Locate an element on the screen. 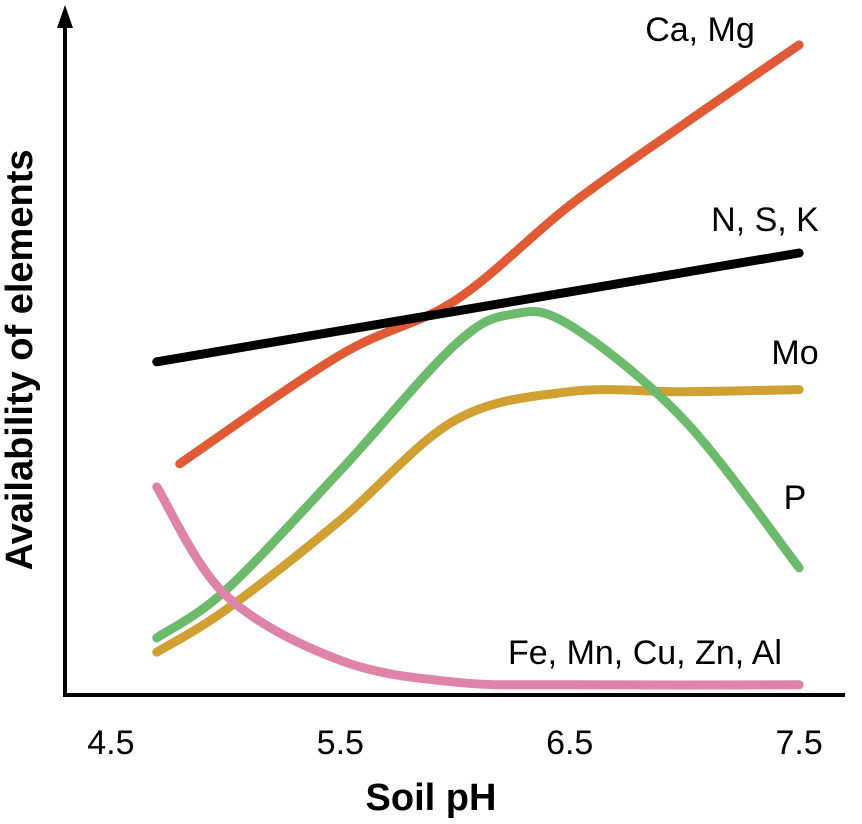 The height and width of the screenshot is (824, 862). series-line is located at coordinates (478, 307).